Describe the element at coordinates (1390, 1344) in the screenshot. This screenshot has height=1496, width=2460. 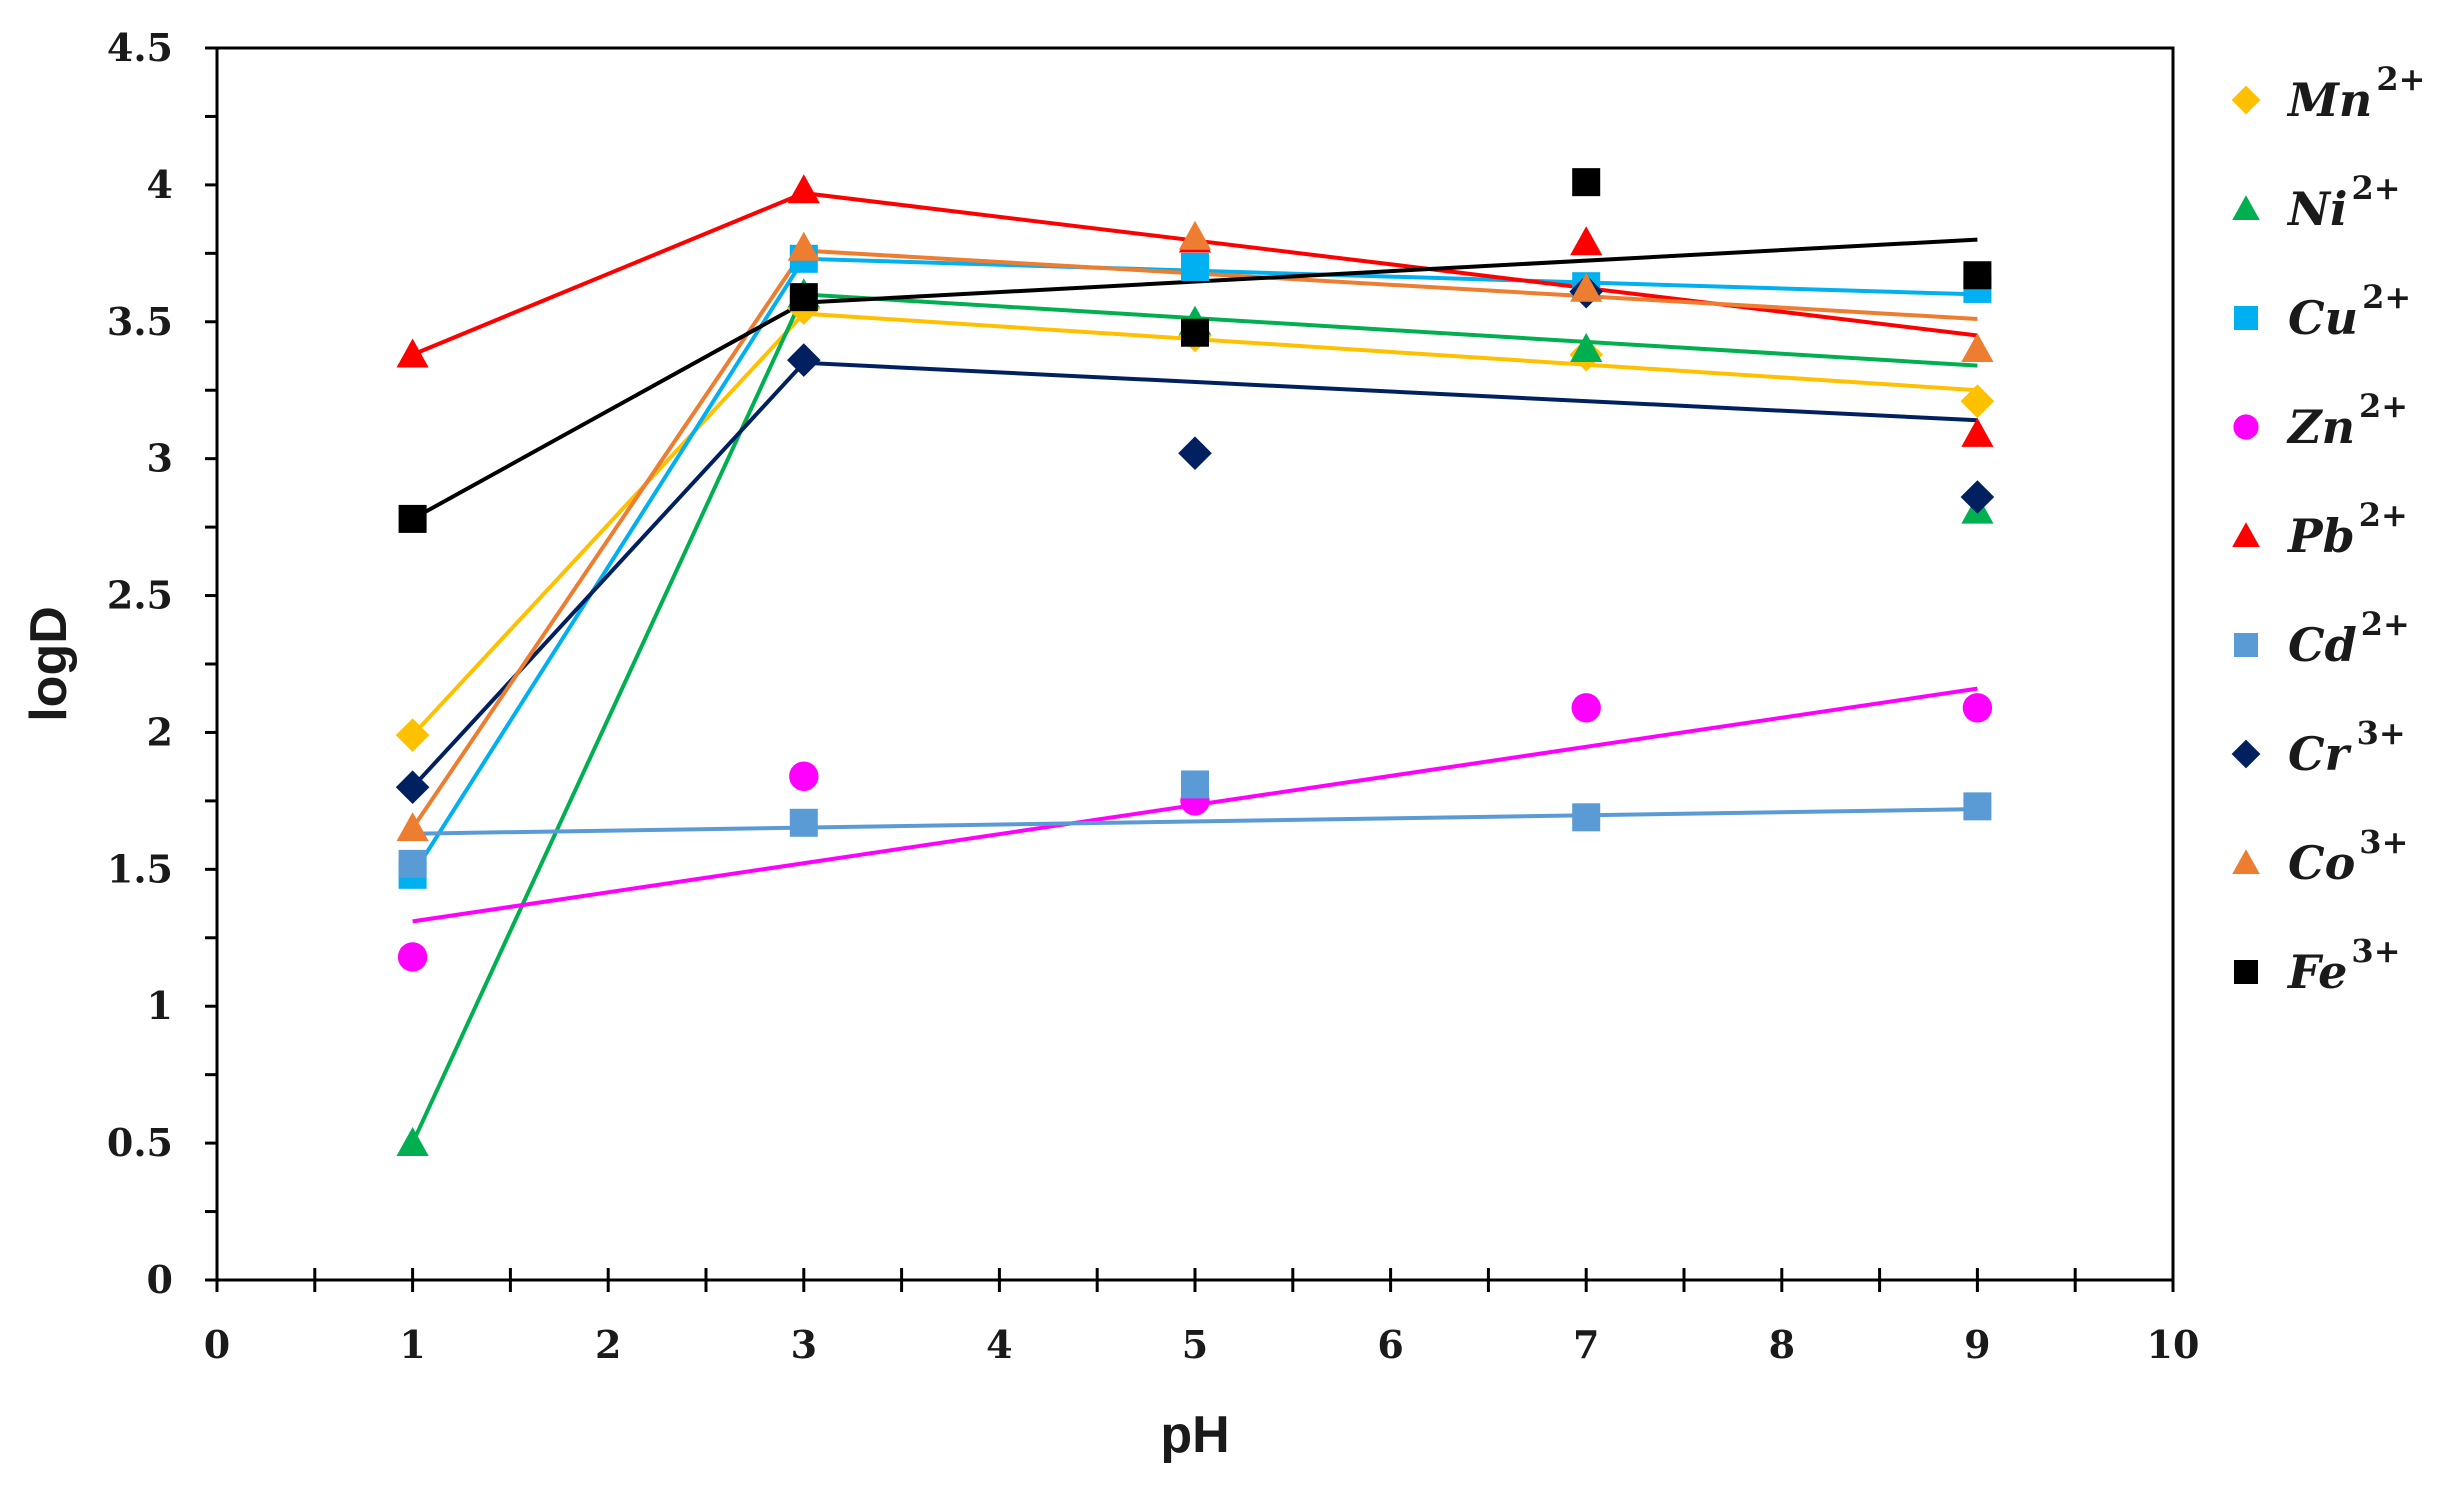
I see `x-tick-label: 6` at that location.